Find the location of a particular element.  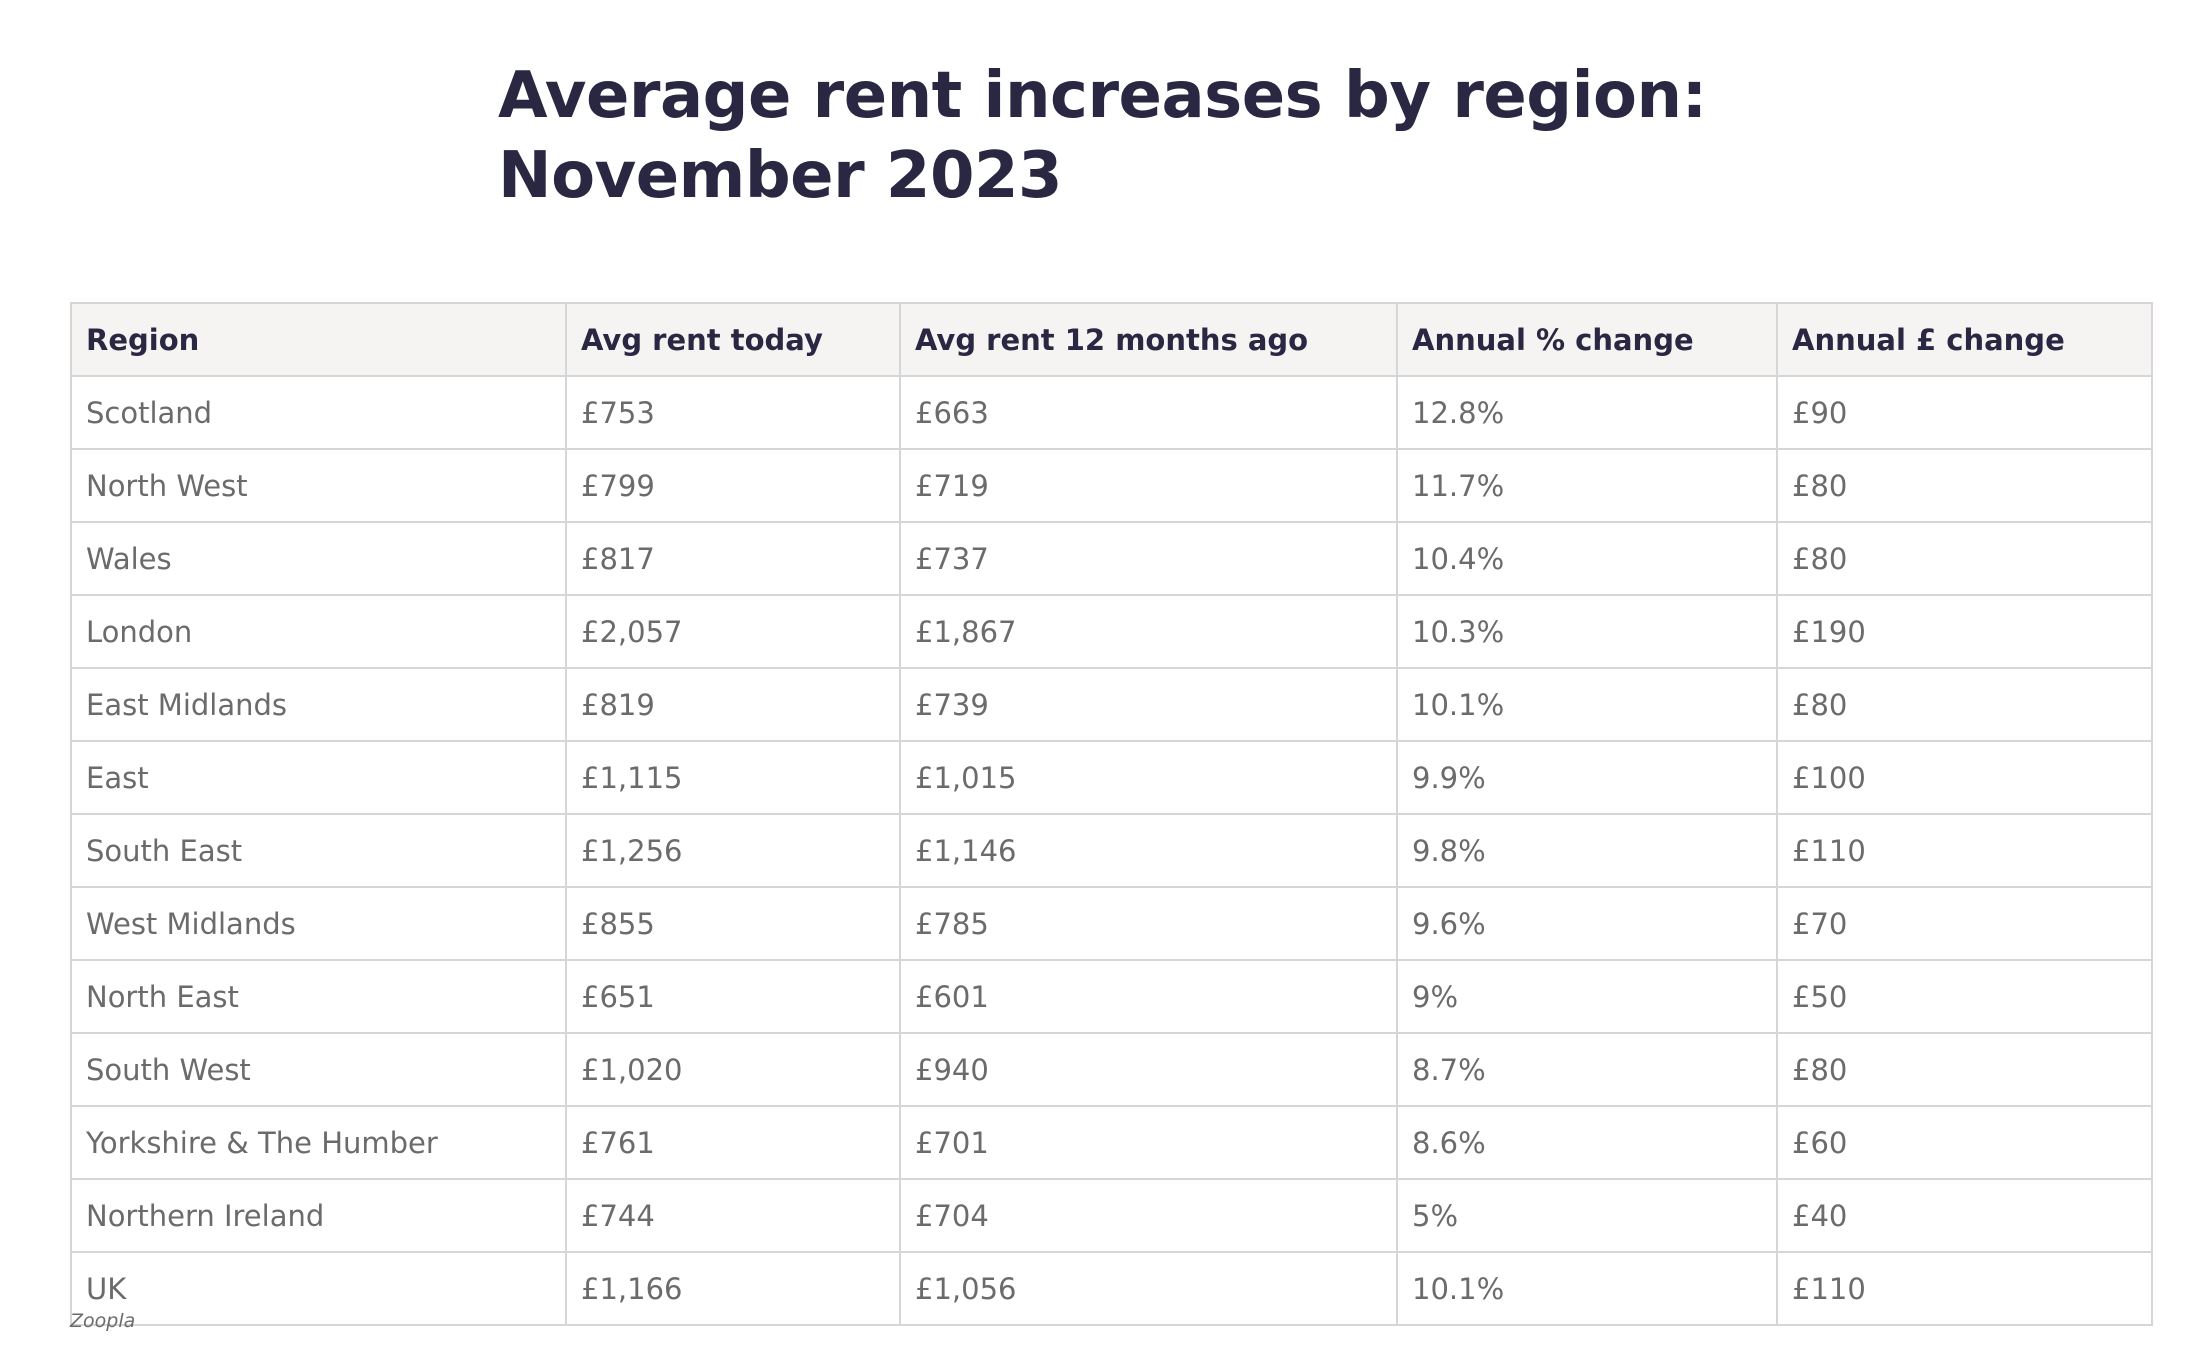

cell-region: UK is located at coordinates (318, 1288).